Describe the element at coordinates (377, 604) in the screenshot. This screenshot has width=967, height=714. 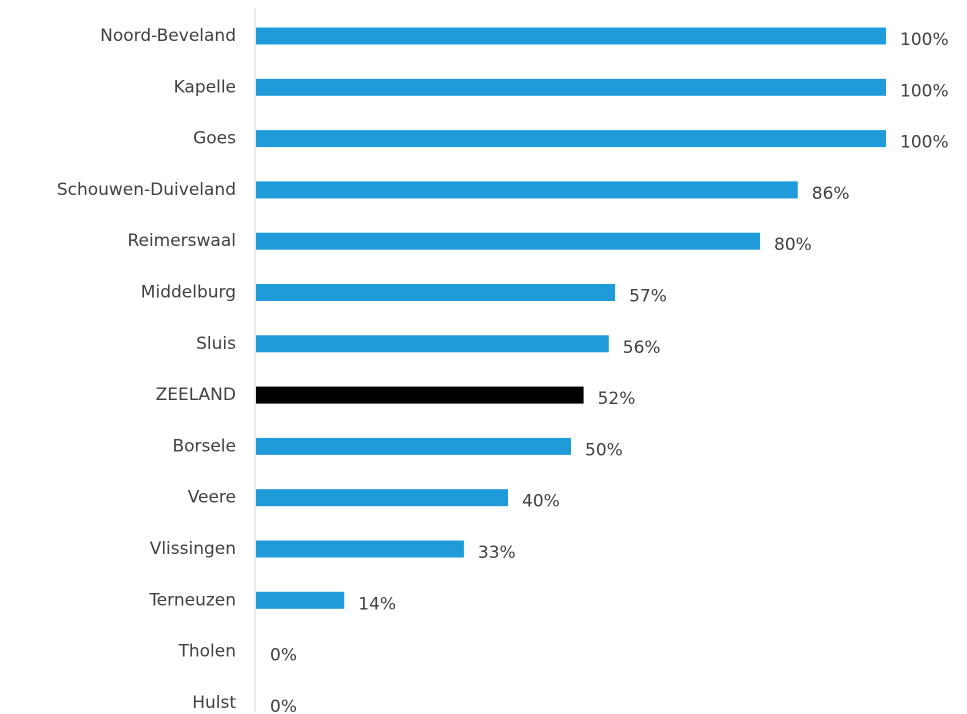
I see `value-label-terneuzen: 14%` at that location.